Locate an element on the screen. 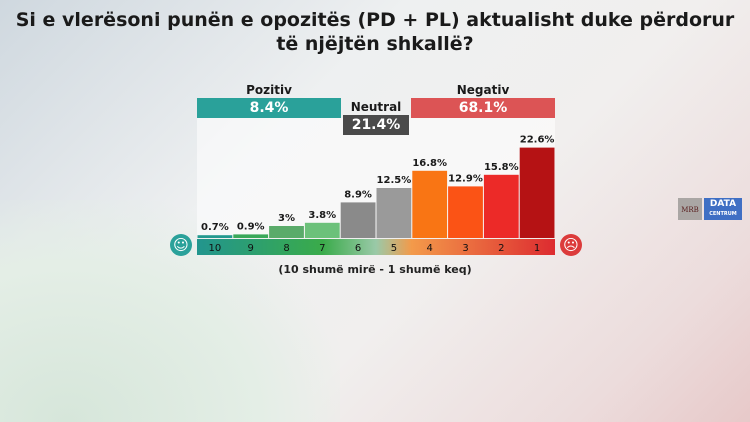 This screenshot has height=422, width=750. scale-note: (10 shumë mirë - 1 shumë keq) is located at coordinates (375, 269).